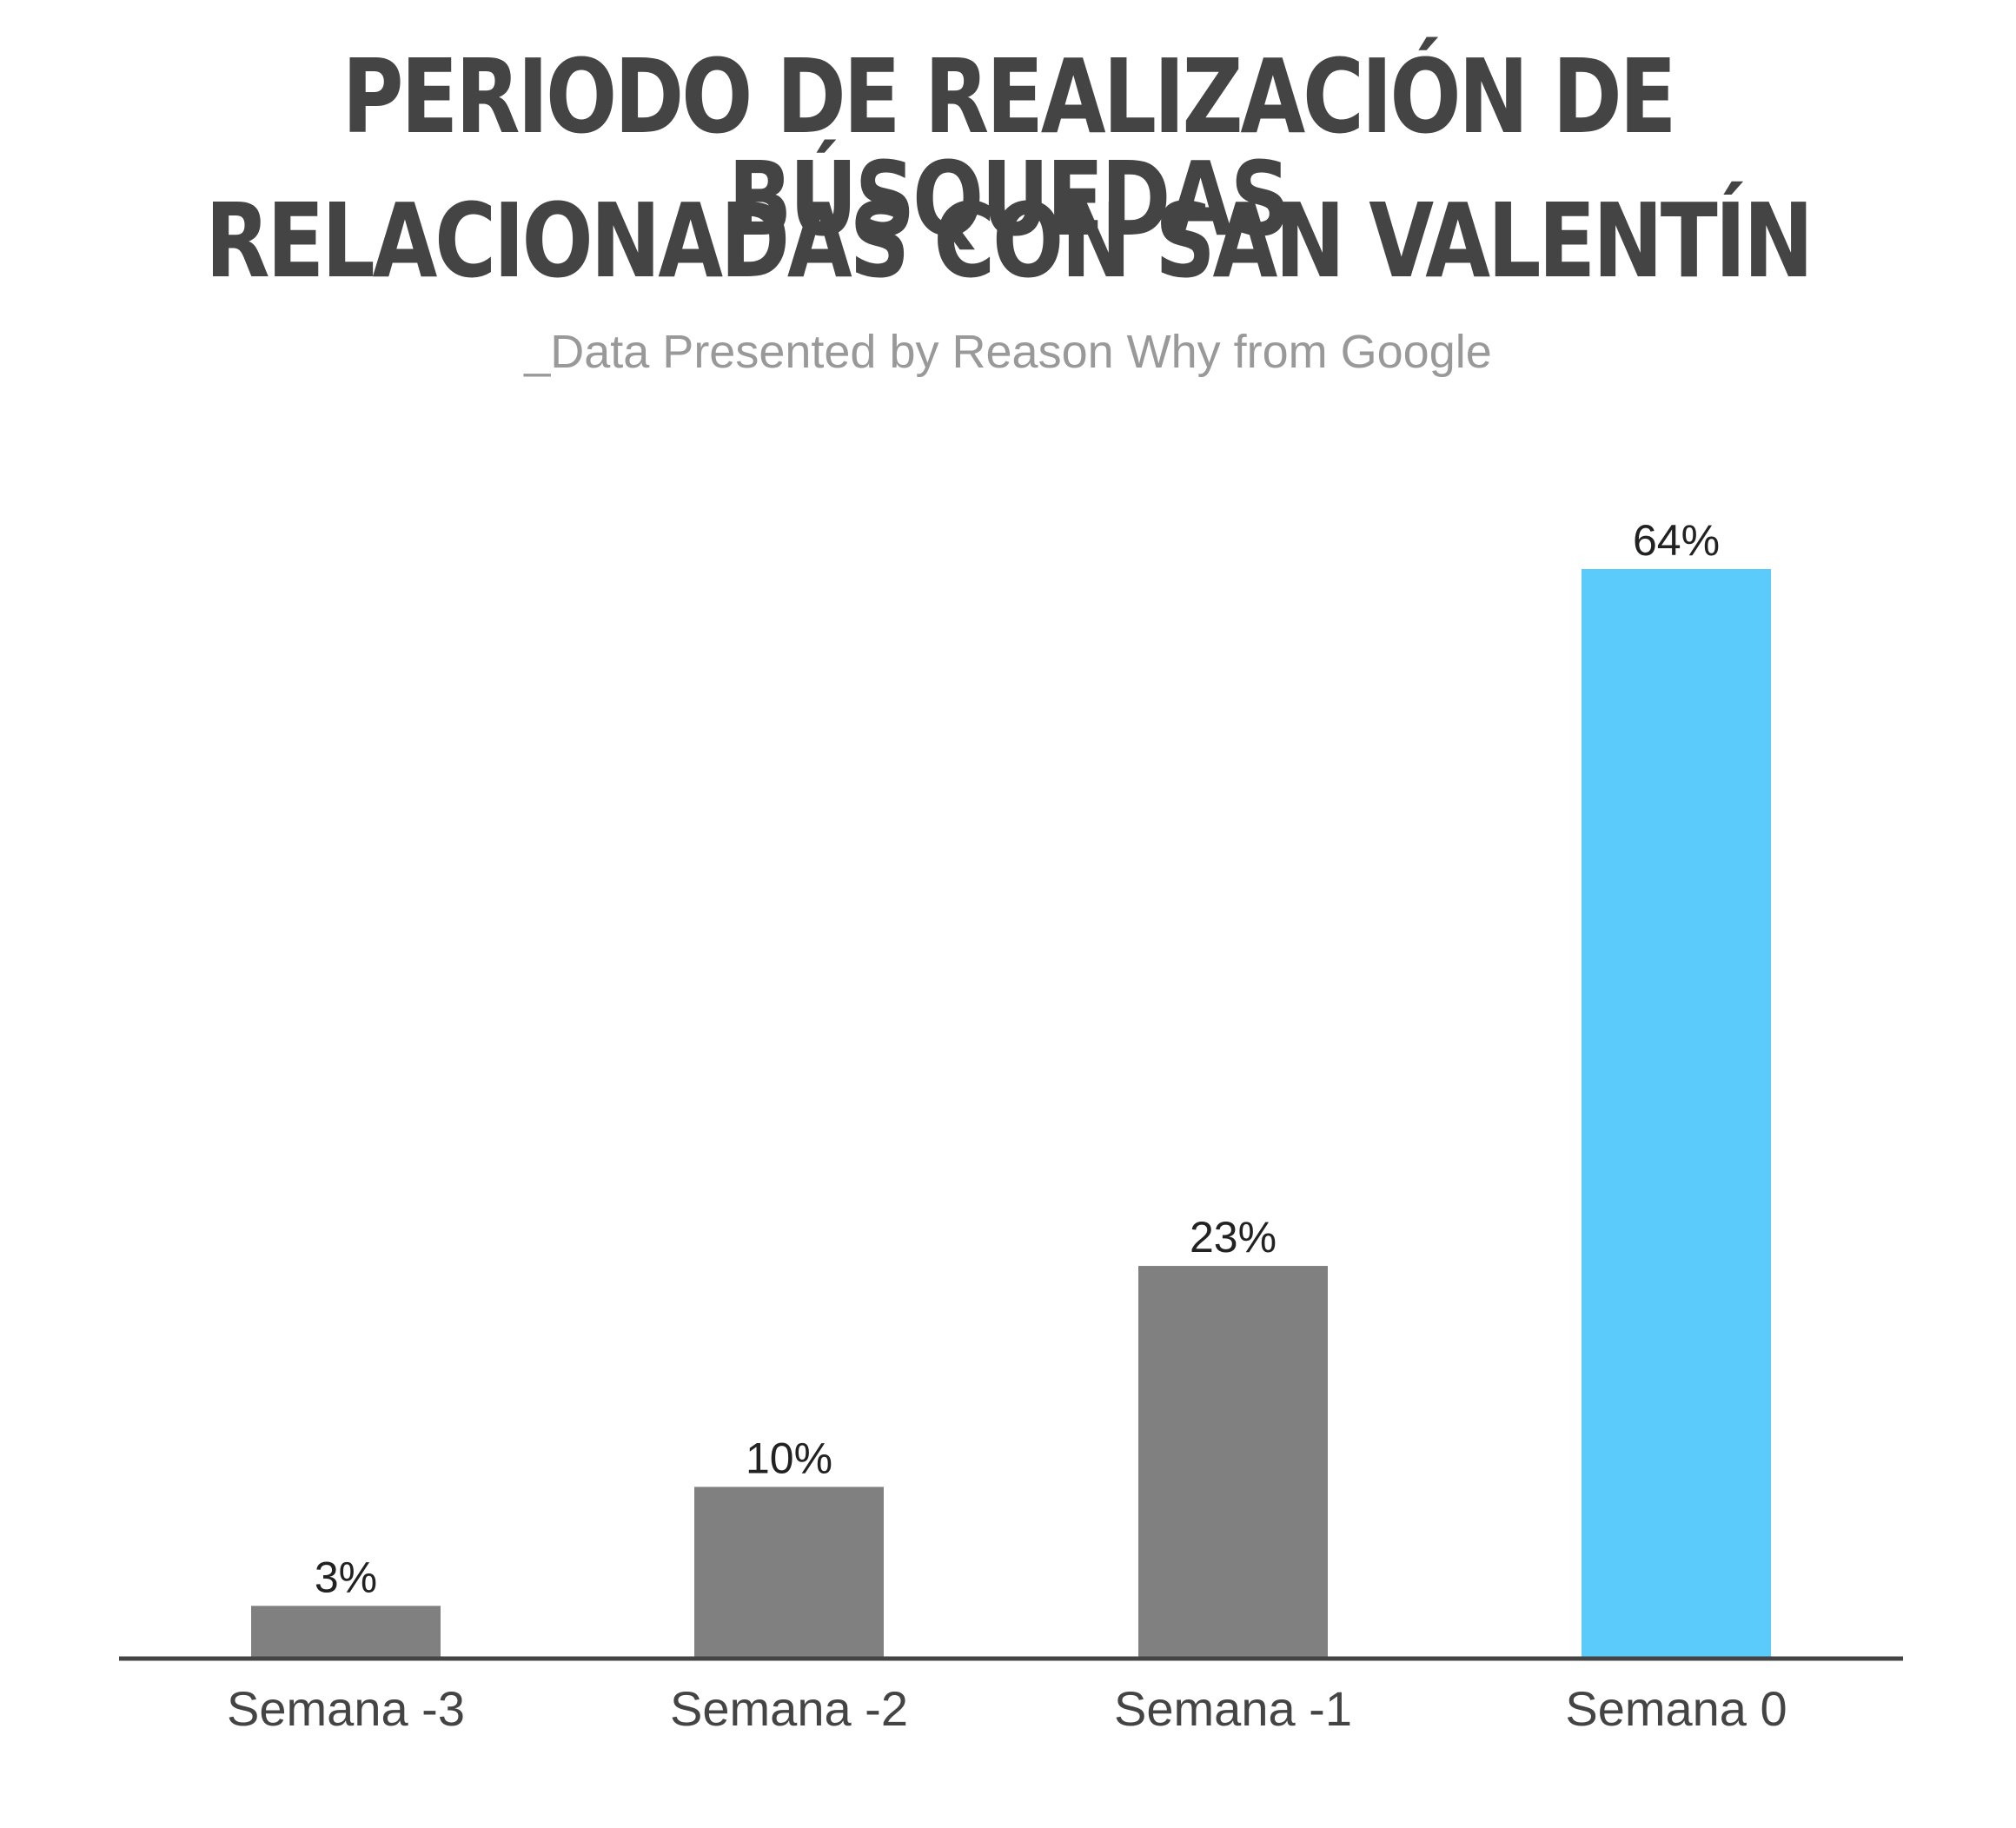  What do you see at coordinates (1009, 147) in the screenshot?
I see `chart-title-line-1: PERIODO DE REALIZACIÓN DE BÚSQUEDAS` at bounding box center [1009, 147].